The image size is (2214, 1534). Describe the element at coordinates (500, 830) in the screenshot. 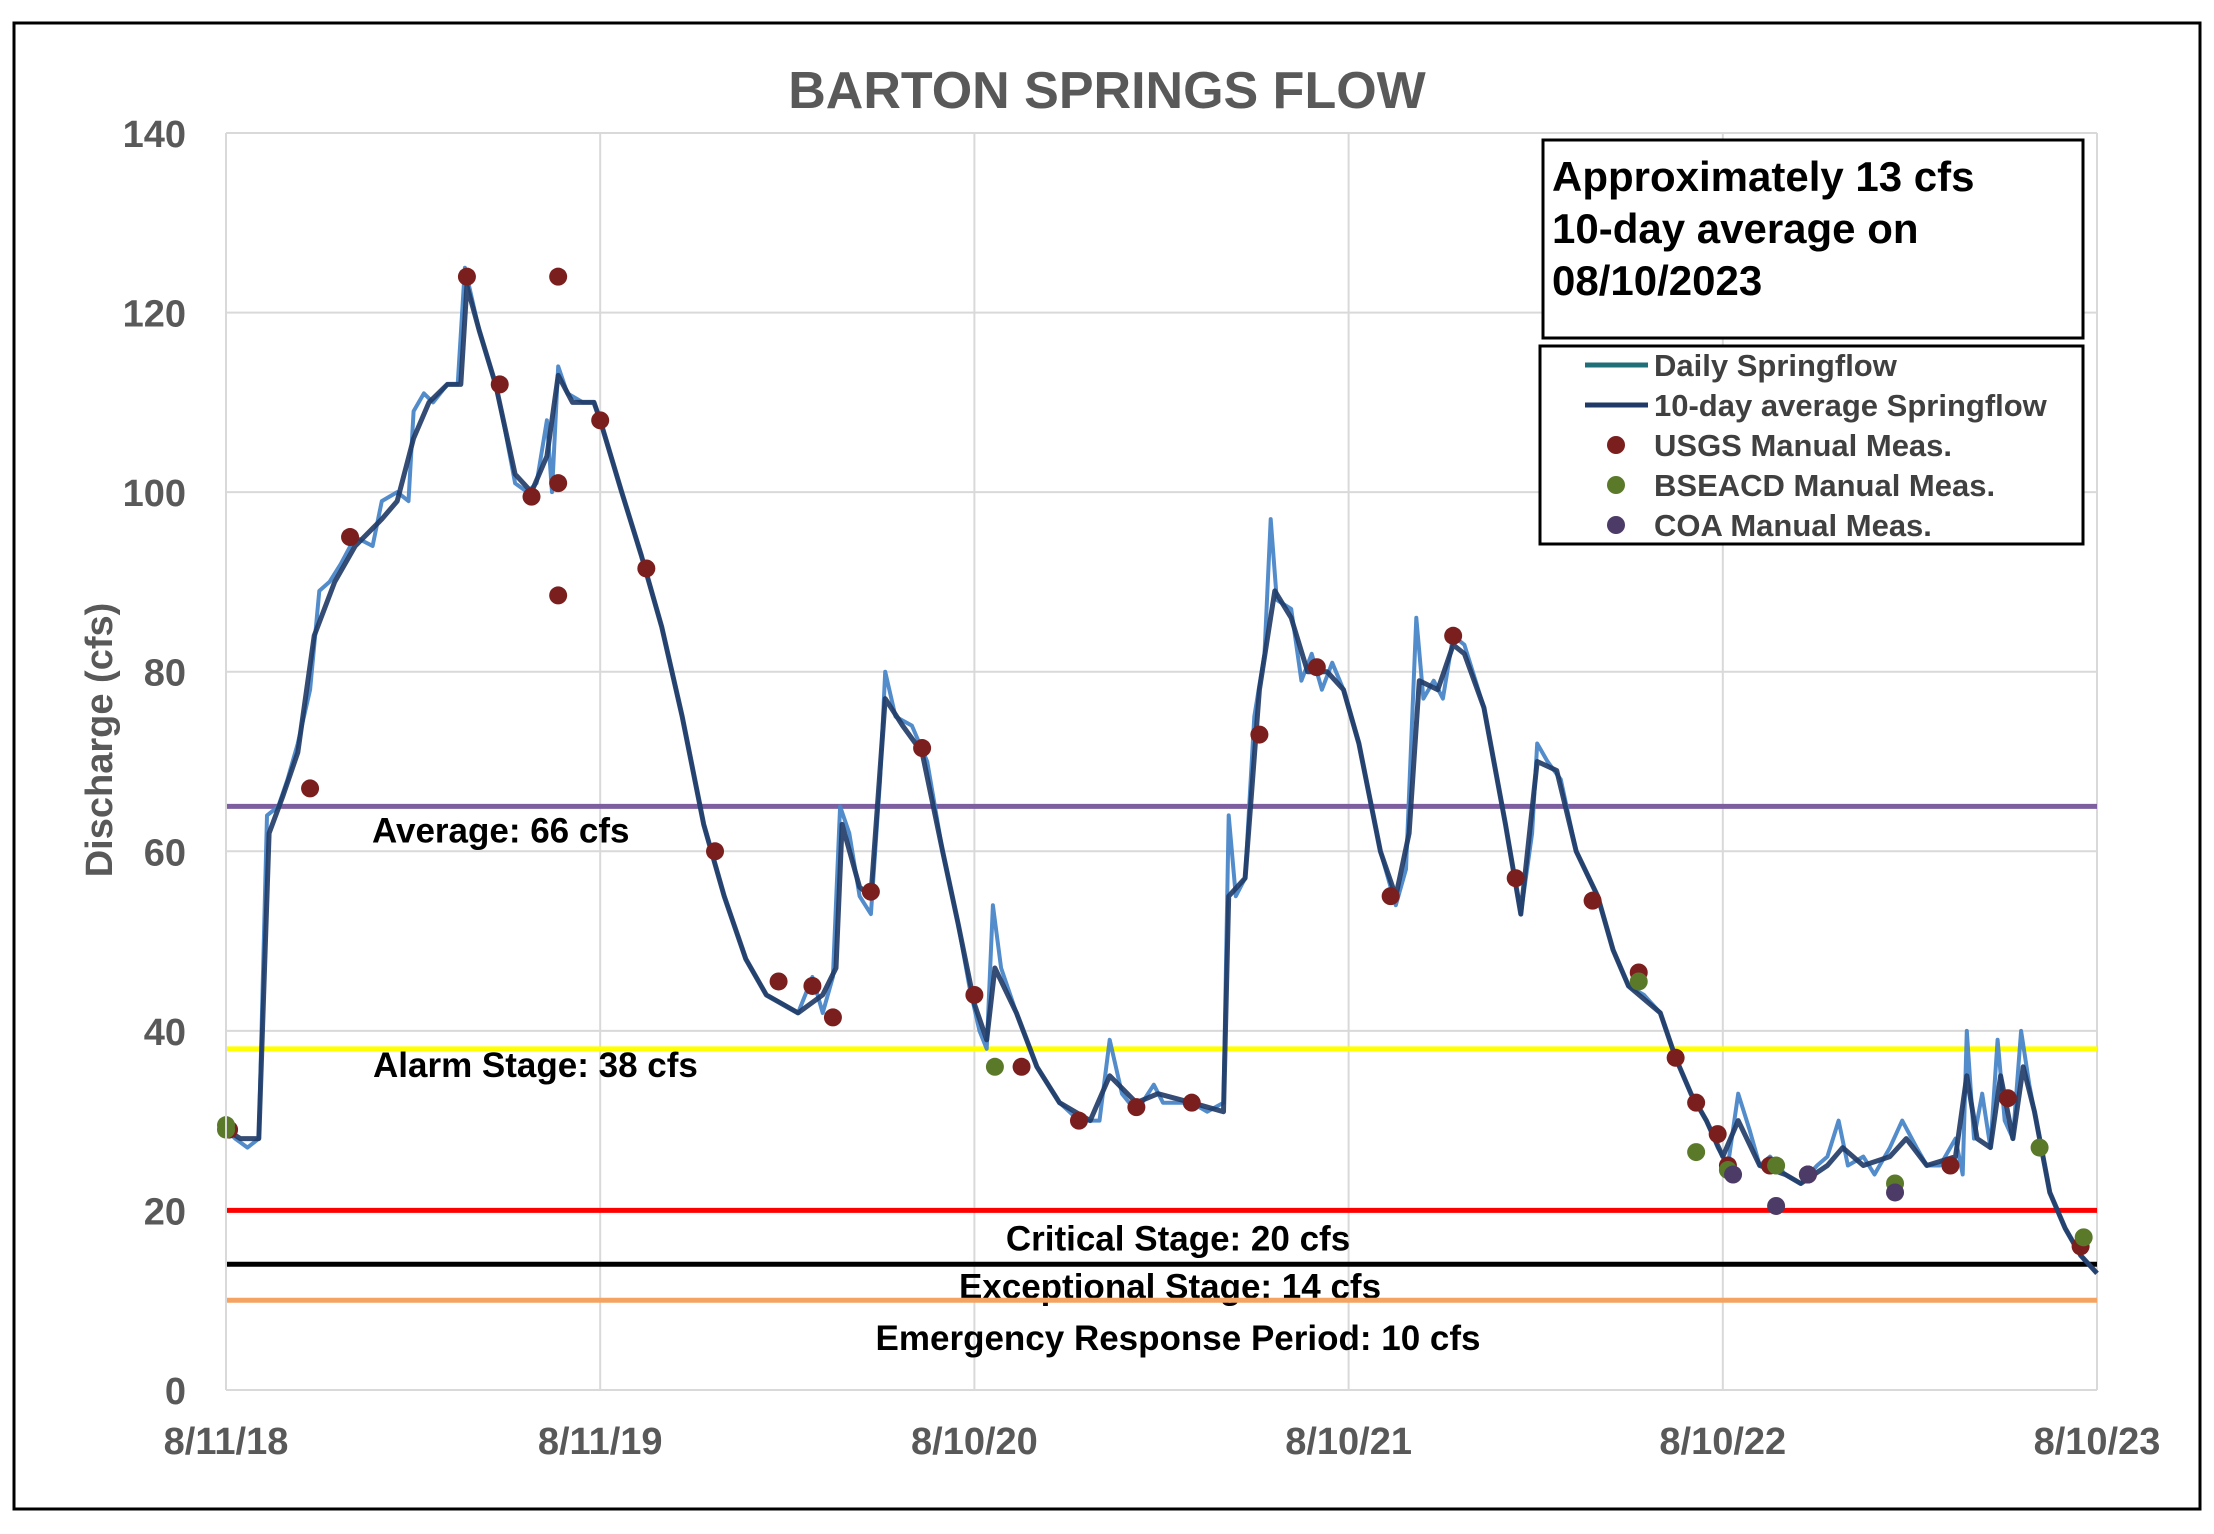

I see `reference-line-label: Average: 66 cfs` at that location.